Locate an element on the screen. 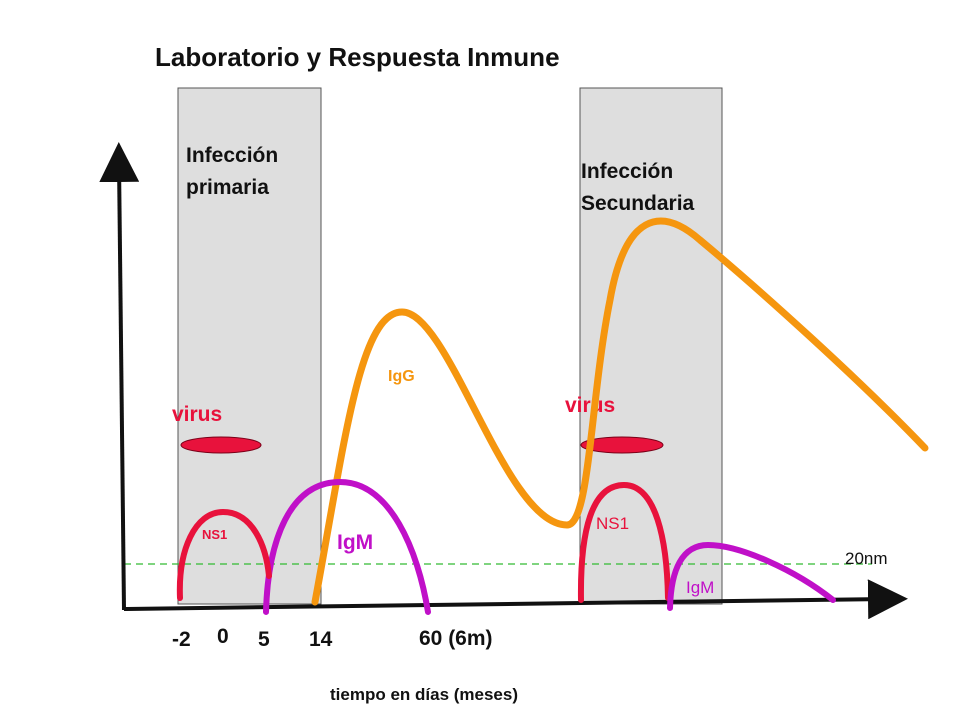  threshold-label: 20nm is located at coordinates (866, 558).